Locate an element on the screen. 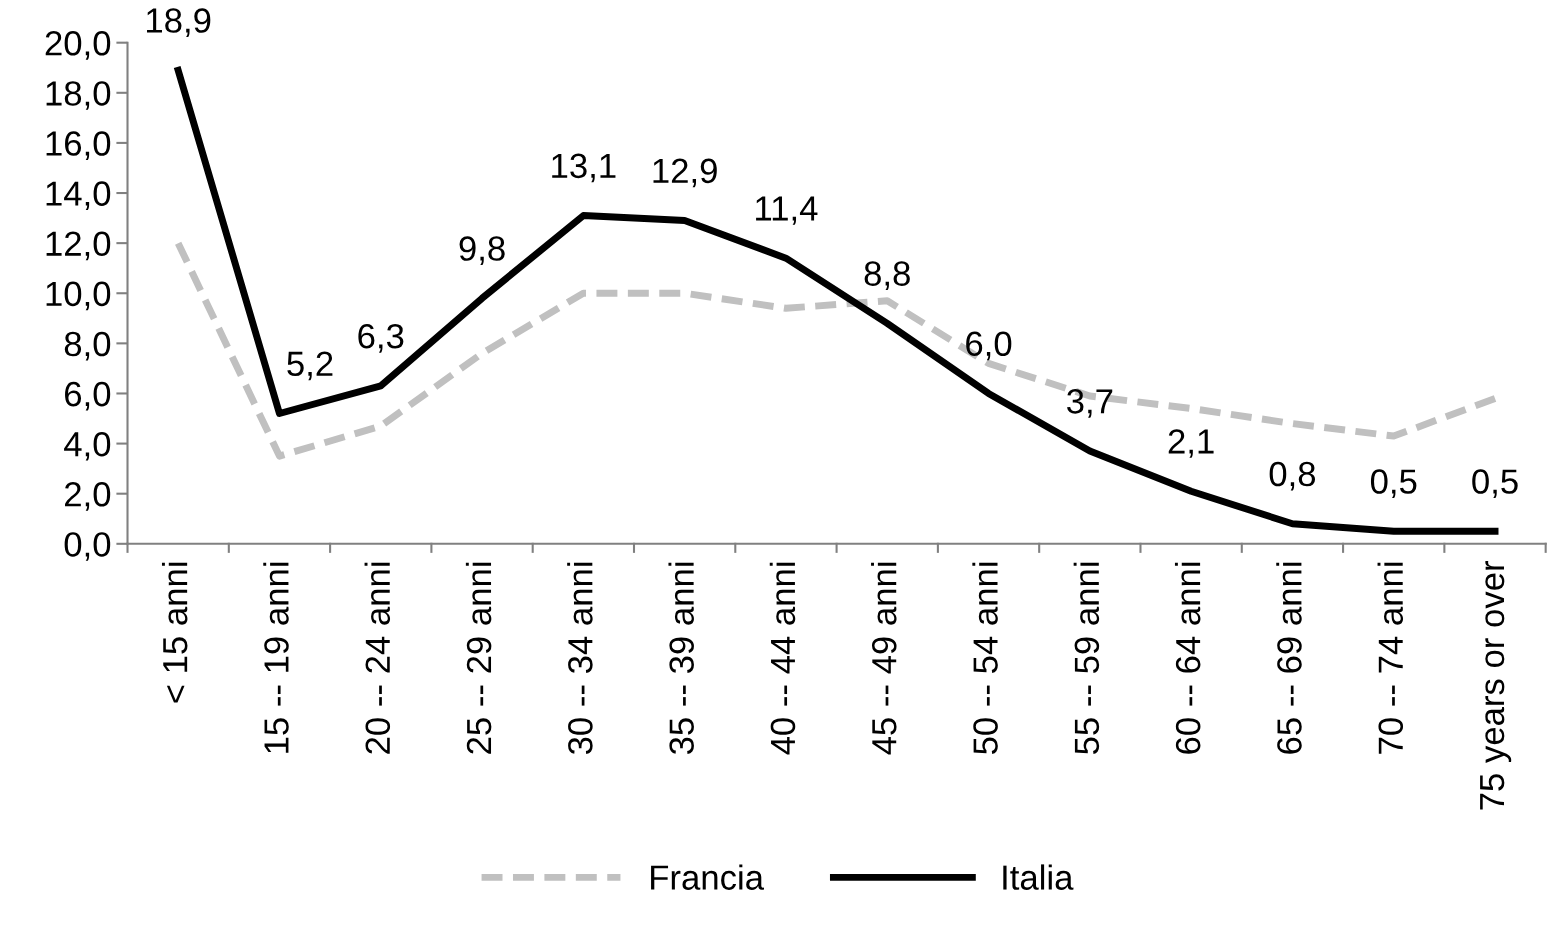 This screenshot has height=928, width=1555. y-tick-label: 18,0 is located at coordinates (78, 95).